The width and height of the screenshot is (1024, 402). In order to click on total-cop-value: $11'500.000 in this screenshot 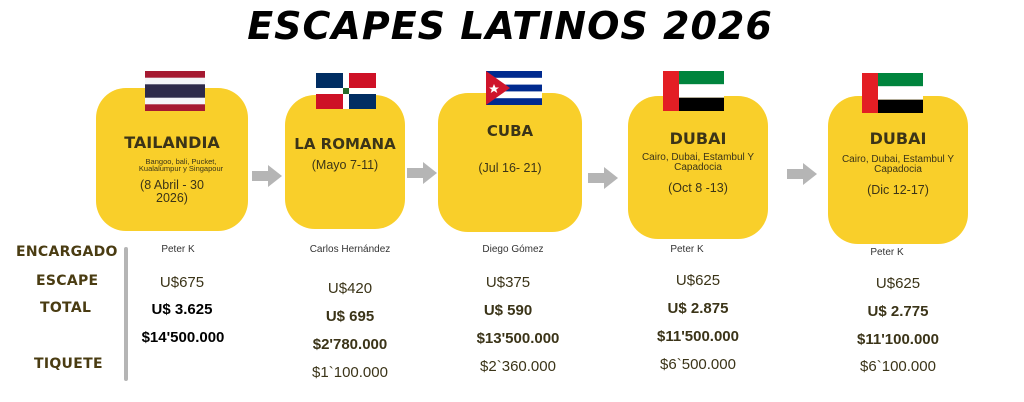, I will do `click(698, 336)`.